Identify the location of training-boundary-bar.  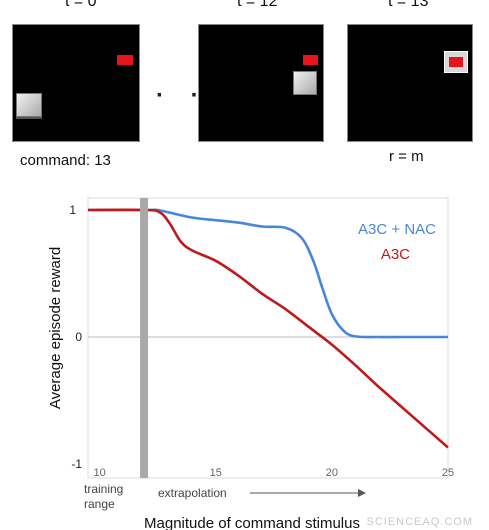
(144, 338).